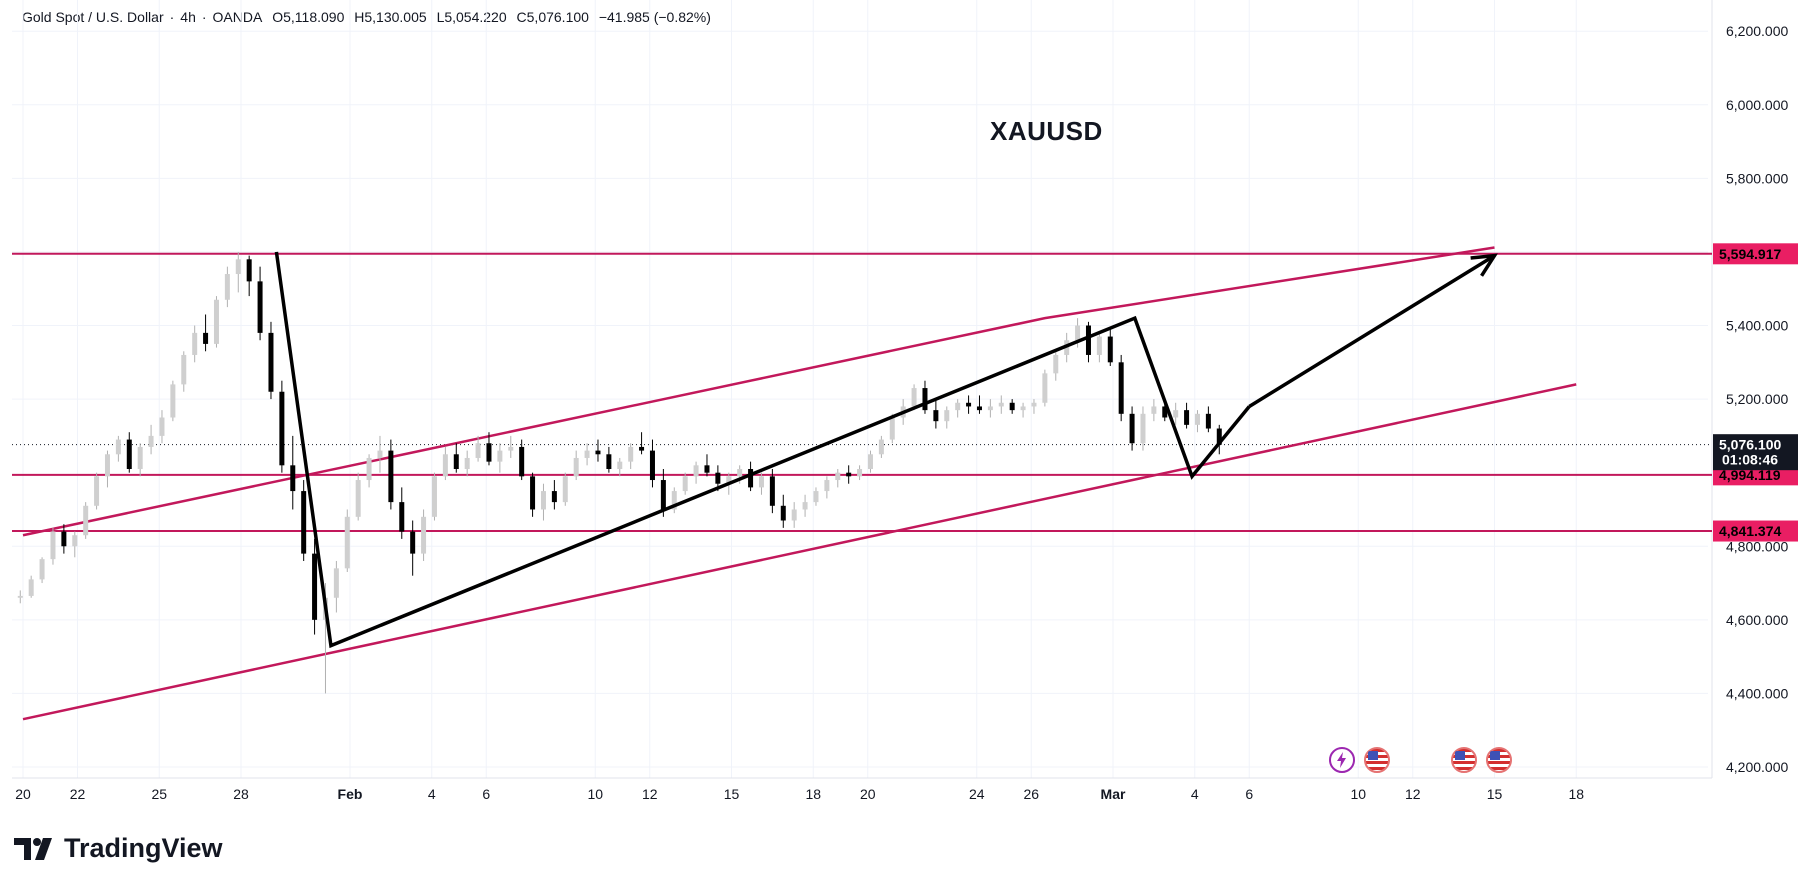  Describe the element at coordinates (1031, 794) in the screenshot. I see `time-tick-label: 26` at that location.